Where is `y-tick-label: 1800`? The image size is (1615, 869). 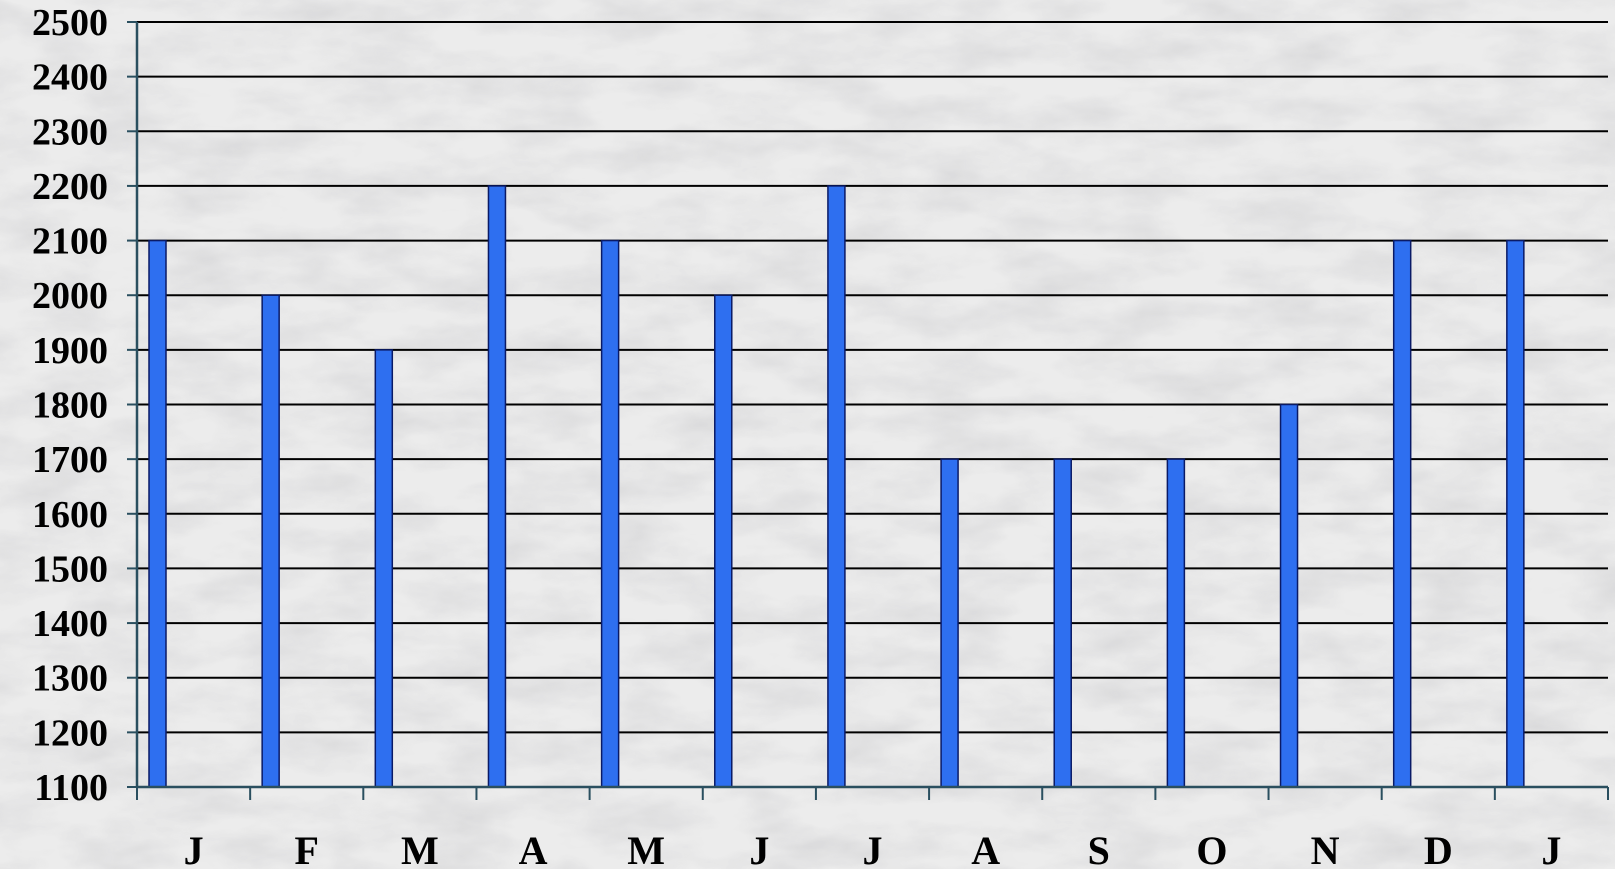
y-tick-label: 1800 is located at coordinates (70, 406).